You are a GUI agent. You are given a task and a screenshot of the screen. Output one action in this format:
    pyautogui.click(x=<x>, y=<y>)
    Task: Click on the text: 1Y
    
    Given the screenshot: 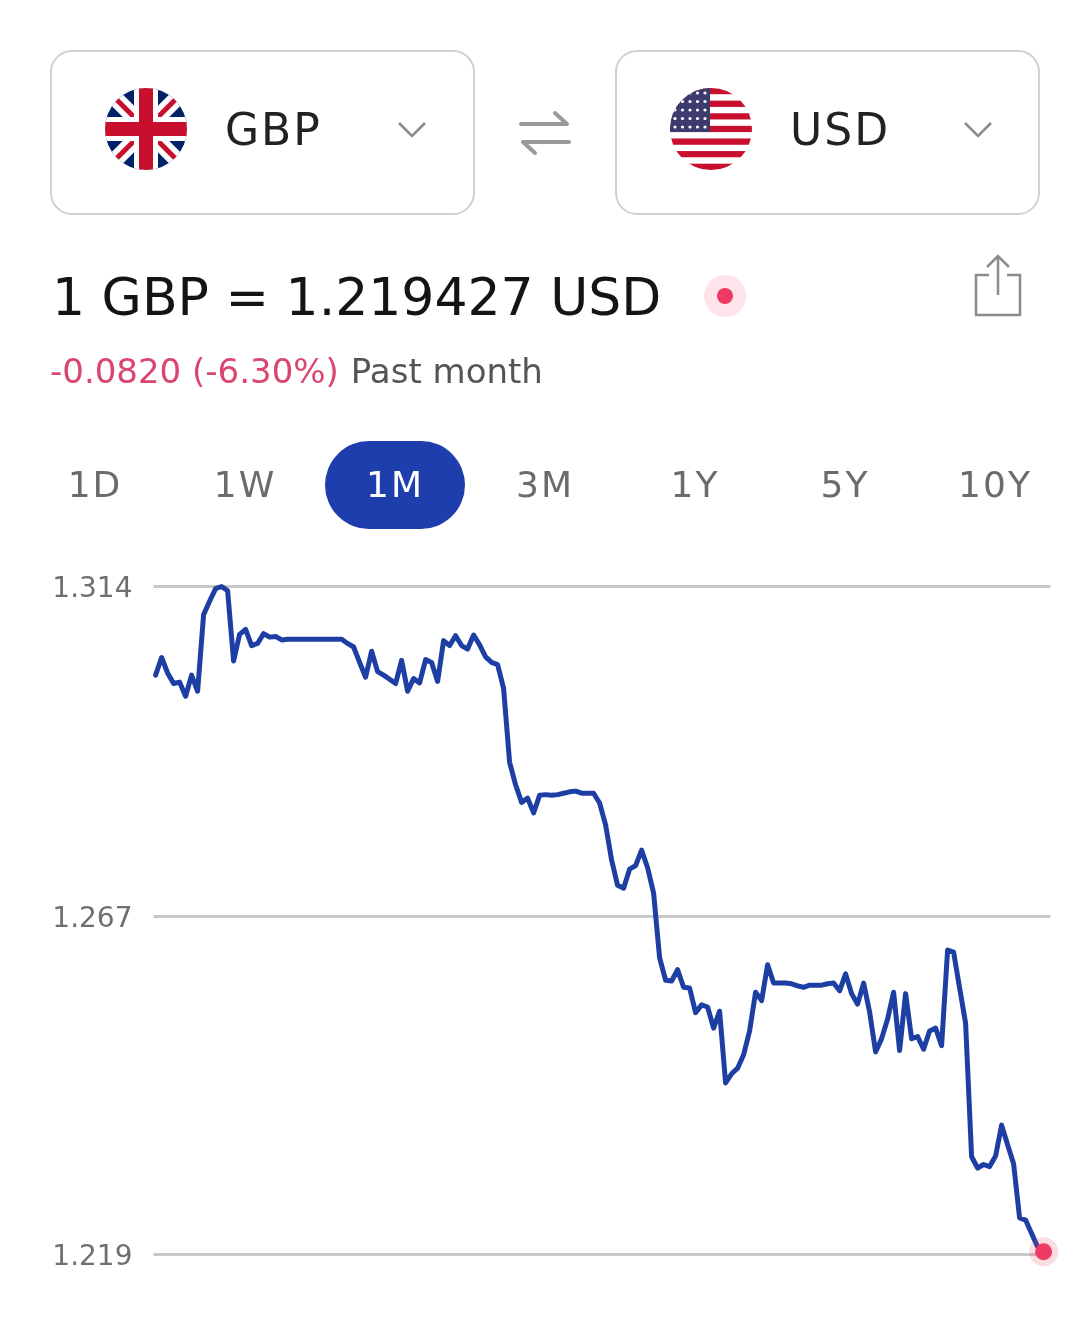 What is the action you would take?
    pyautogui.click(x=695, y=485)
    